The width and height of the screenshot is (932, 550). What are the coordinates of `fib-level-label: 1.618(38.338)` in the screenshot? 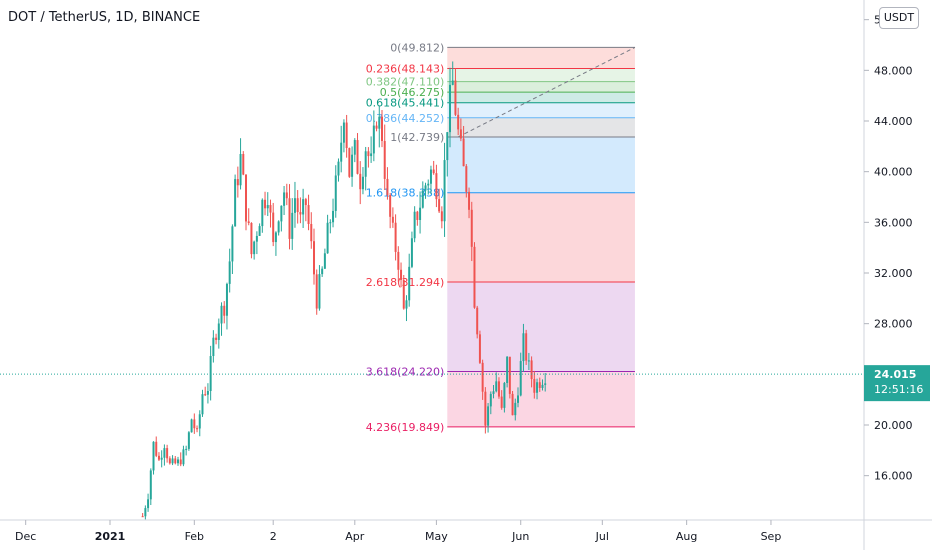 It's located at (405, 193).